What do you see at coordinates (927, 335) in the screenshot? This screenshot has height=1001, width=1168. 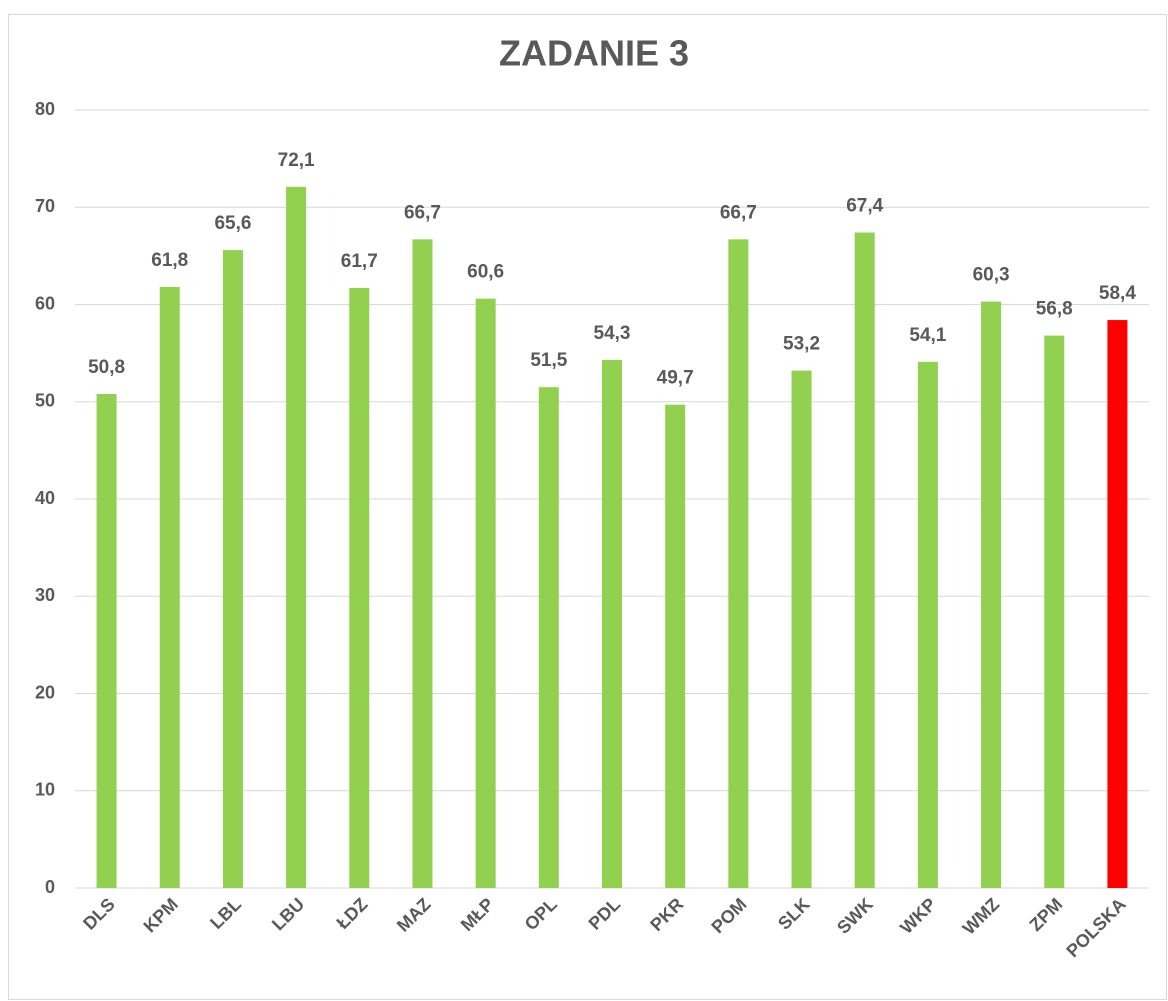 I see `data-label: 54,1` at bounding box center [927, 335].